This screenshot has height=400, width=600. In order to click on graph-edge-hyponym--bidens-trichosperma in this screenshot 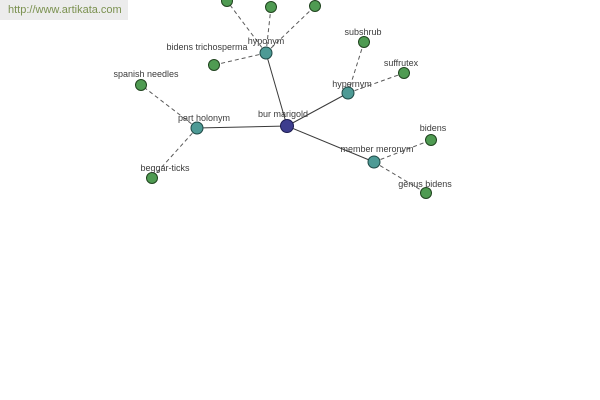, I will do `click(240, 59)`.